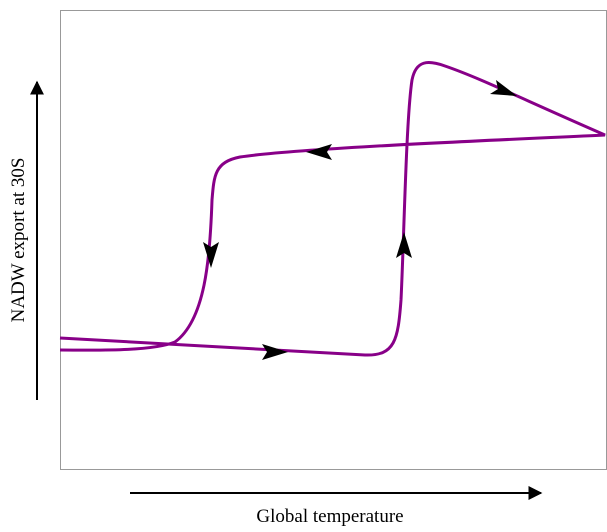 This screenshot has width=607, height=532. I want to click on arrow-left, so click(319, 152).